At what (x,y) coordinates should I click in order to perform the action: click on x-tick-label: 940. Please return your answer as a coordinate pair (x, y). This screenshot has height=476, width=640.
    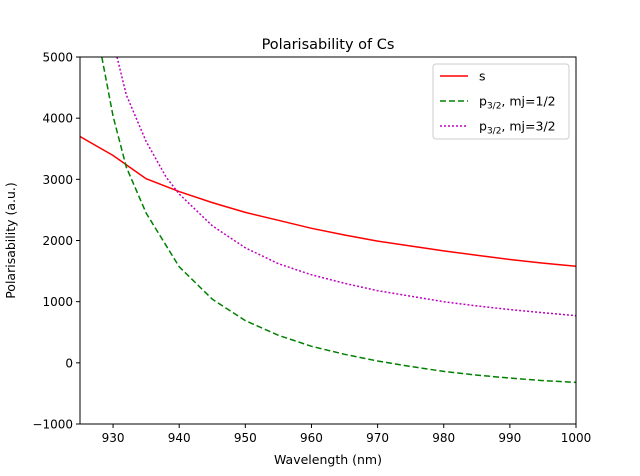
    Looking at the image, I should click on (179, 438).